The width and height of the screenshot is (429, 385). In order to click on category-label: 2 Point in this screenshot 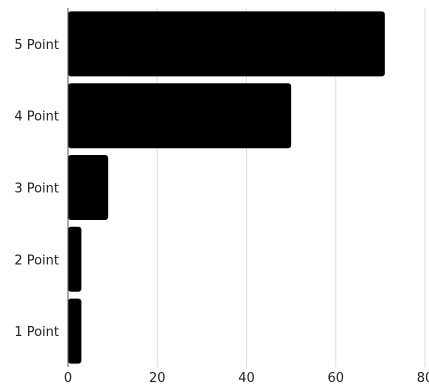, I will do `click(36, 260)`.